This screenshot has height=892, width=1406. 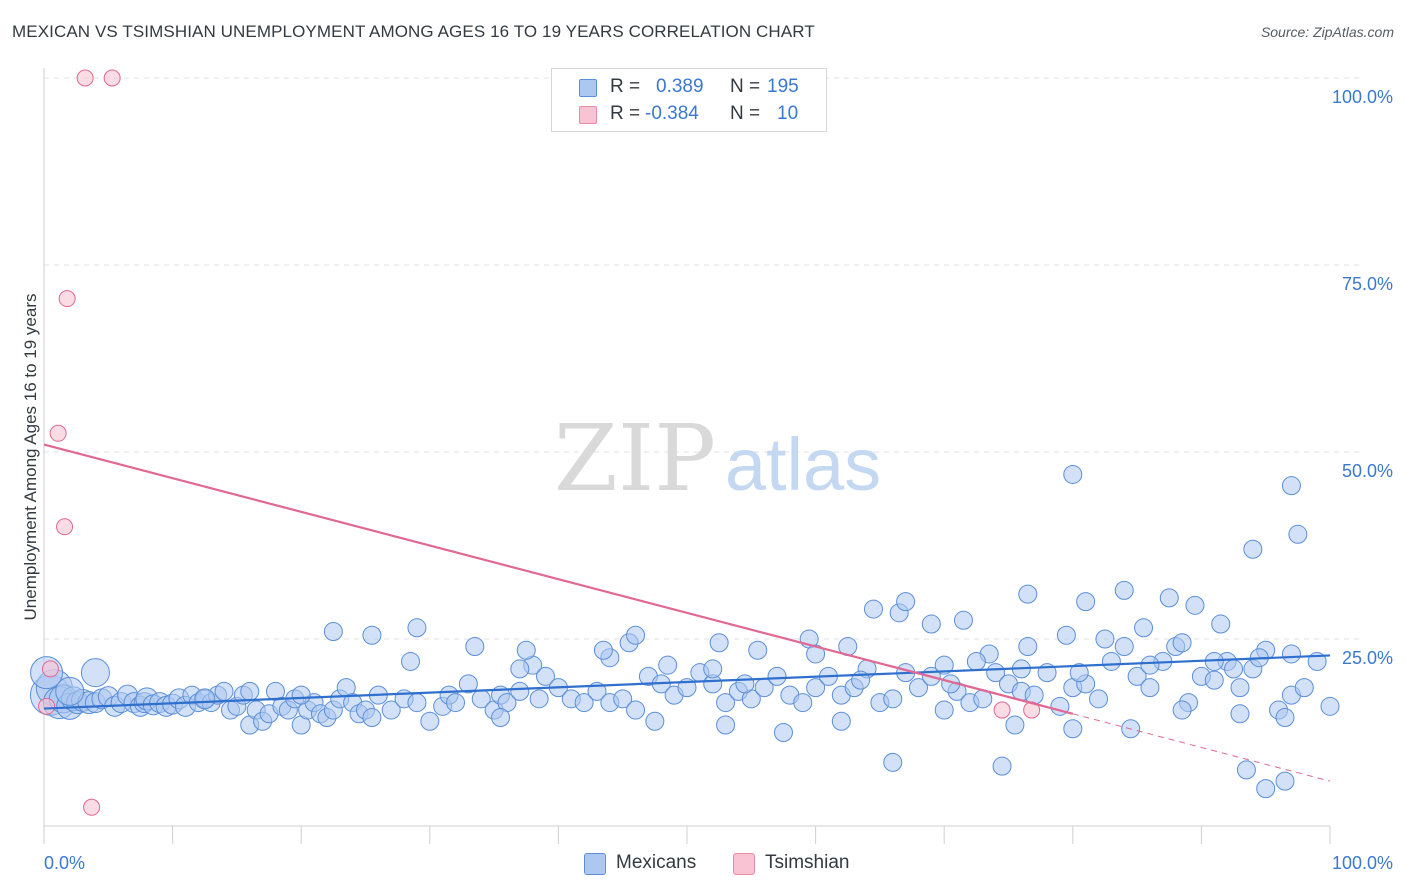 I want to click on y-tick-label: 75.0%, so click(x=1367, y=284).